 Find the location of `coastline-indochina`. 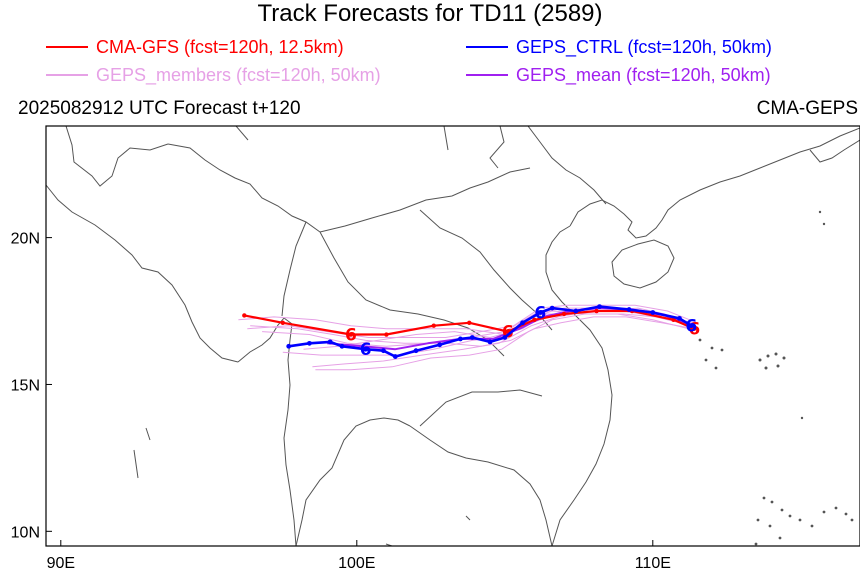

coastline-indochina is located at coordinates (481, 485).